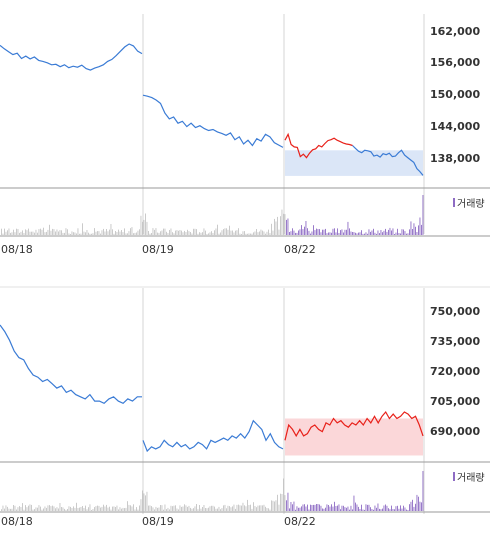 The height and width of the screenshot is (534, 490). What do you see at coordinates (318, 145) in the screenshot?
I see `price-line-up` at bounding box center [318, 145].